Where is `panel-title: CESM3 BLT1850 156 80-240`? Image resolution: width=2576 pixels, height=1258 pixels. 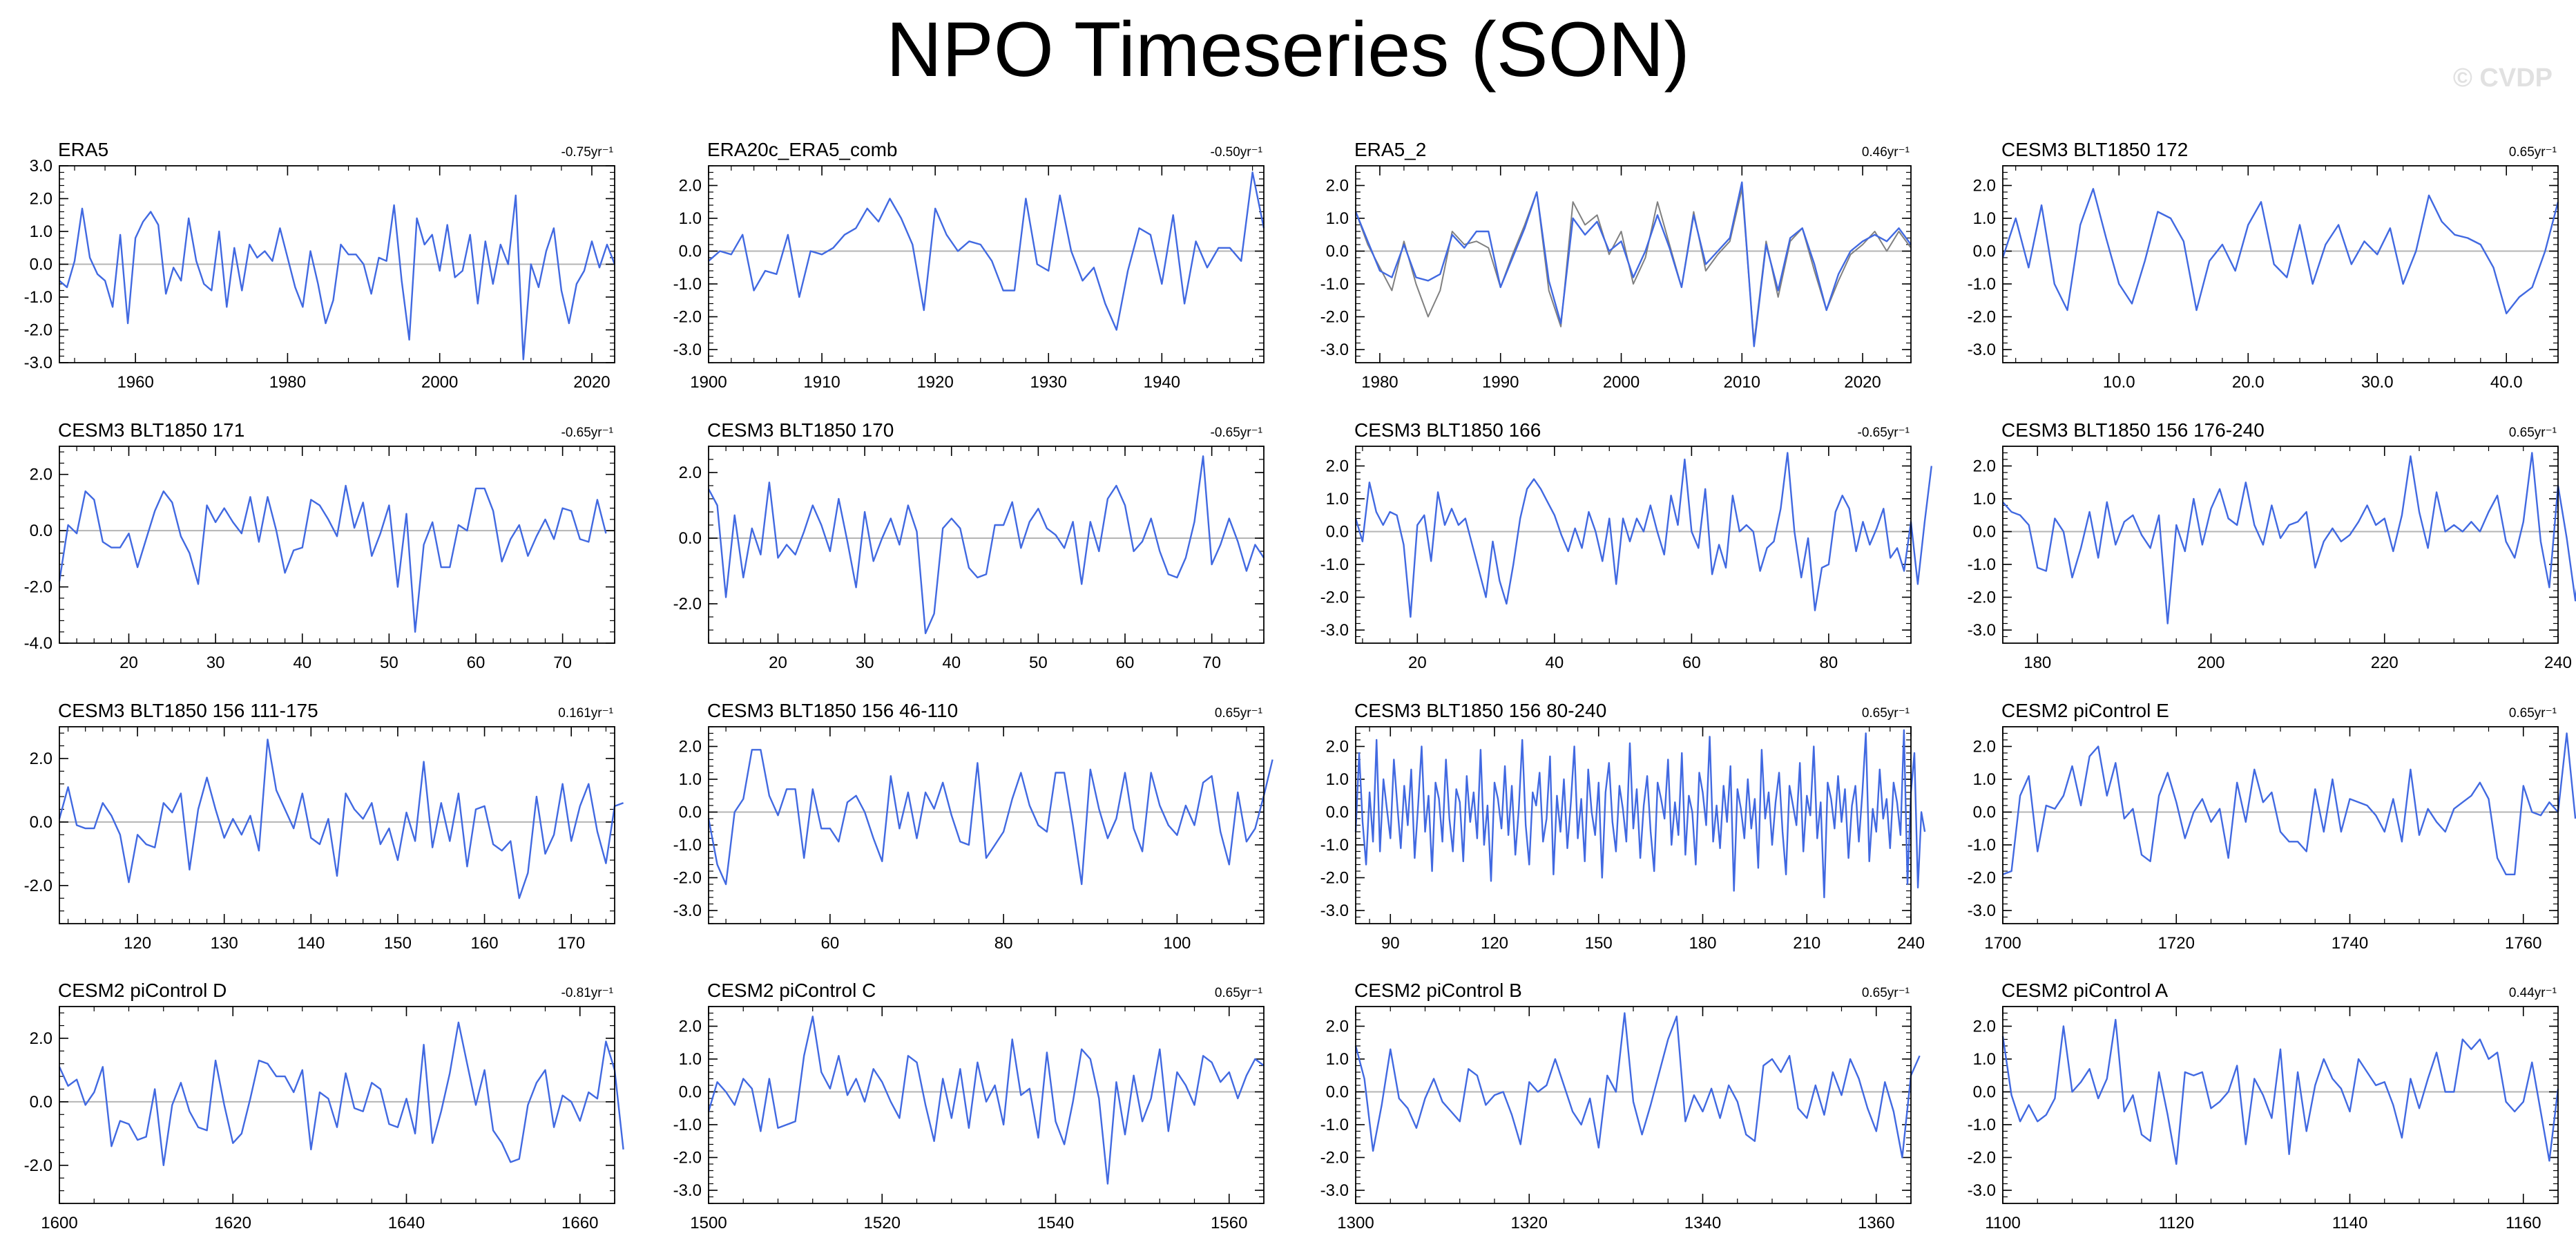
panel-title: CESM3 BLT1850 156 80-240 is located at coordinates (1480, 710).